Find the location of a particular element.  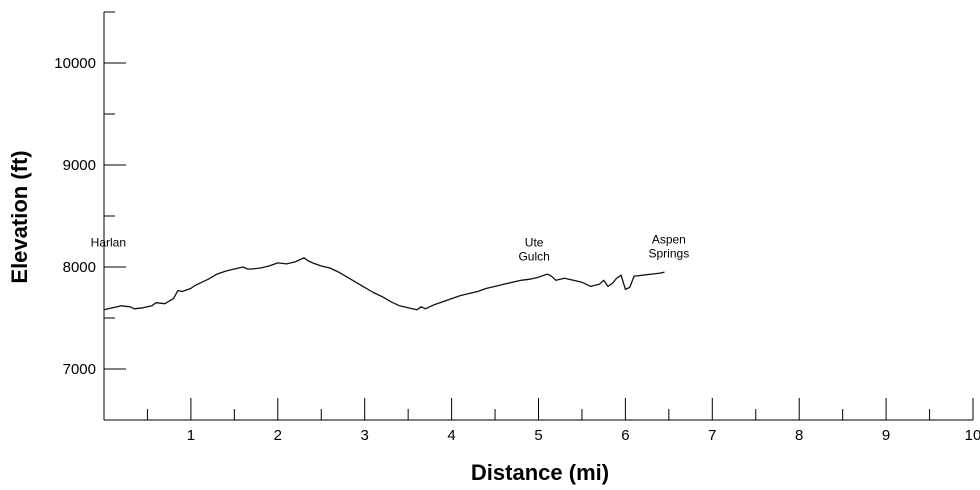

location-label: Ute Gulch is located at coordinates (533, 250).